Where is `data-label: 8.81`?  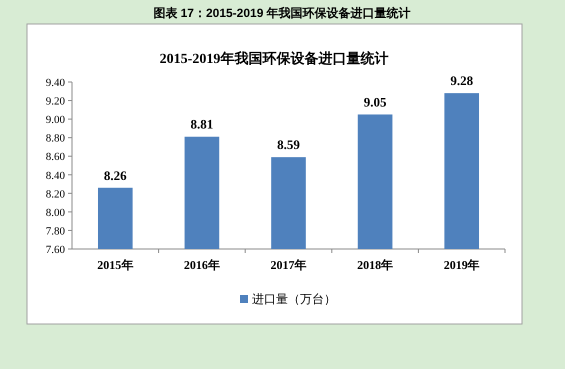
data-label: 8.81 is located at coordinates (202, 124).